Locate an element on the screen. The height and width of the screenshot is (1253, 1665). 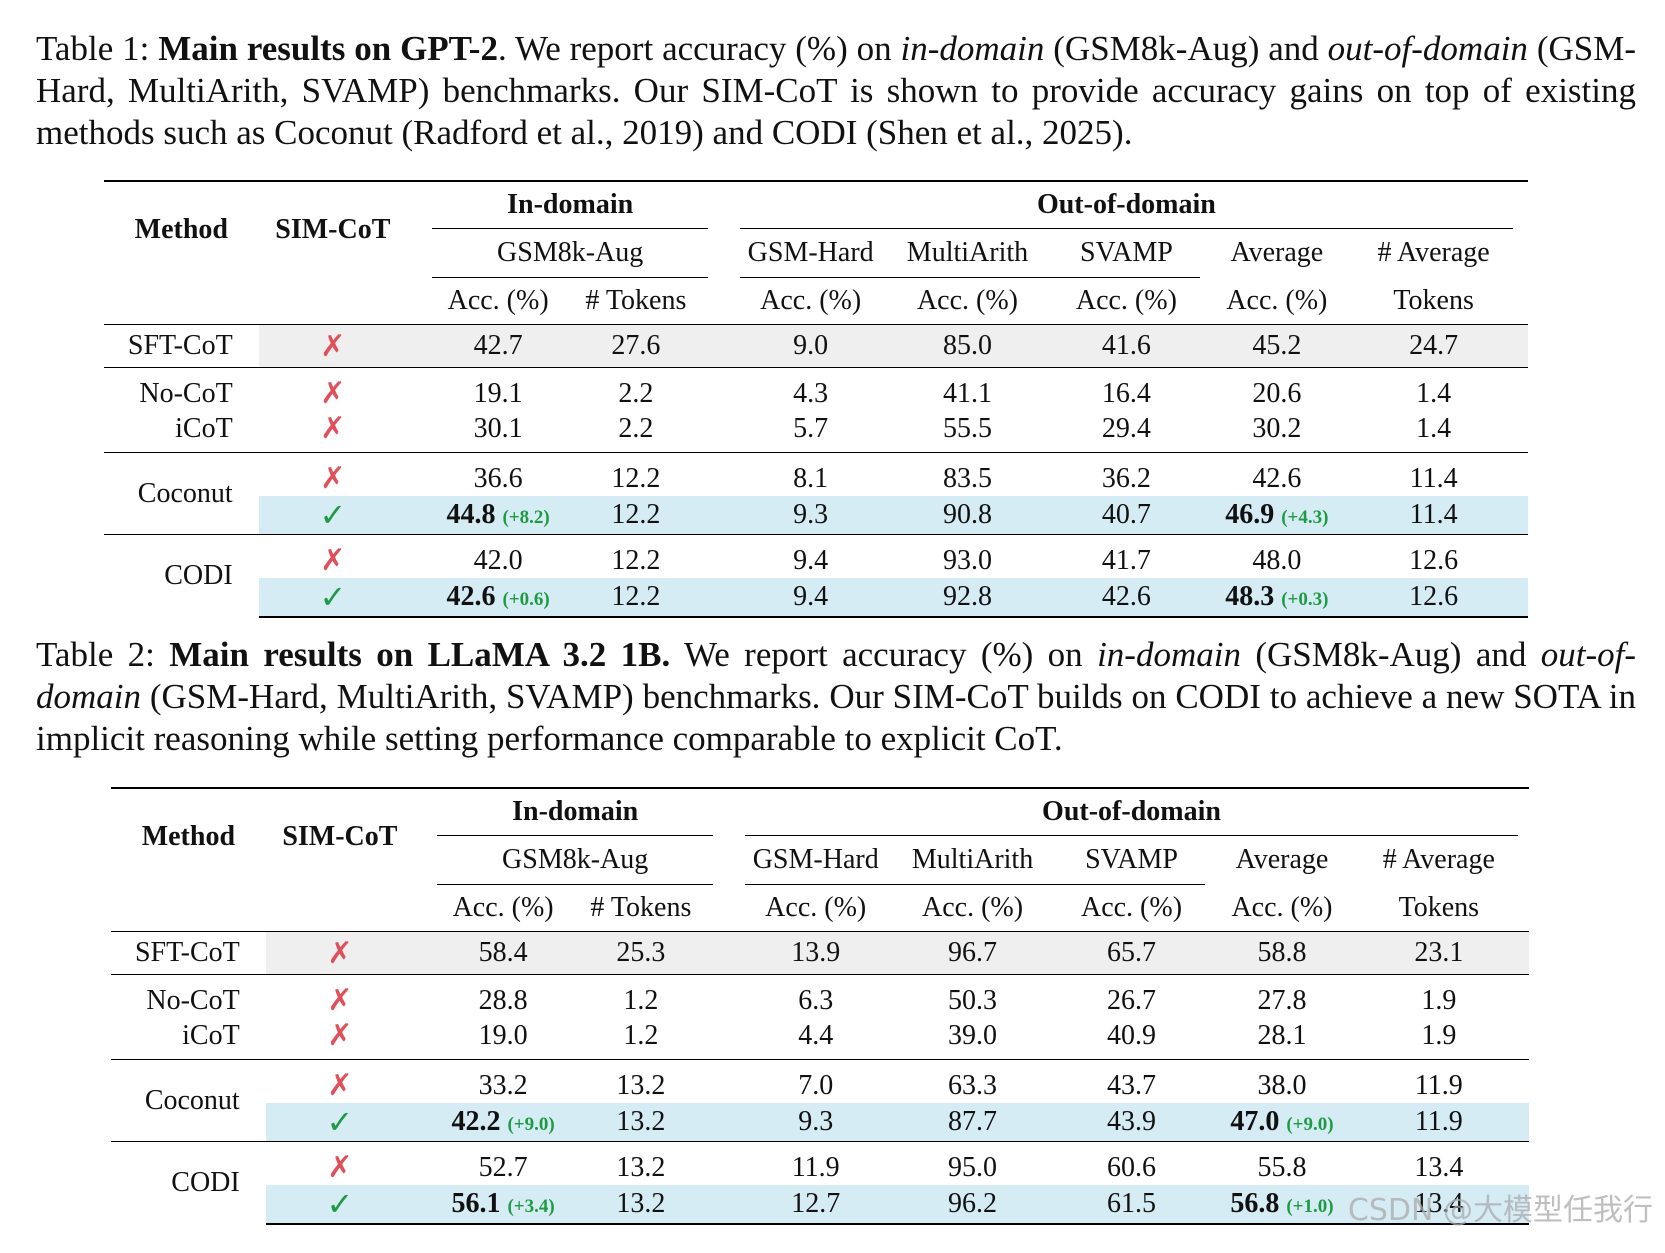
cell-svamp: 29.4 is located at coordinates (1126, 428).